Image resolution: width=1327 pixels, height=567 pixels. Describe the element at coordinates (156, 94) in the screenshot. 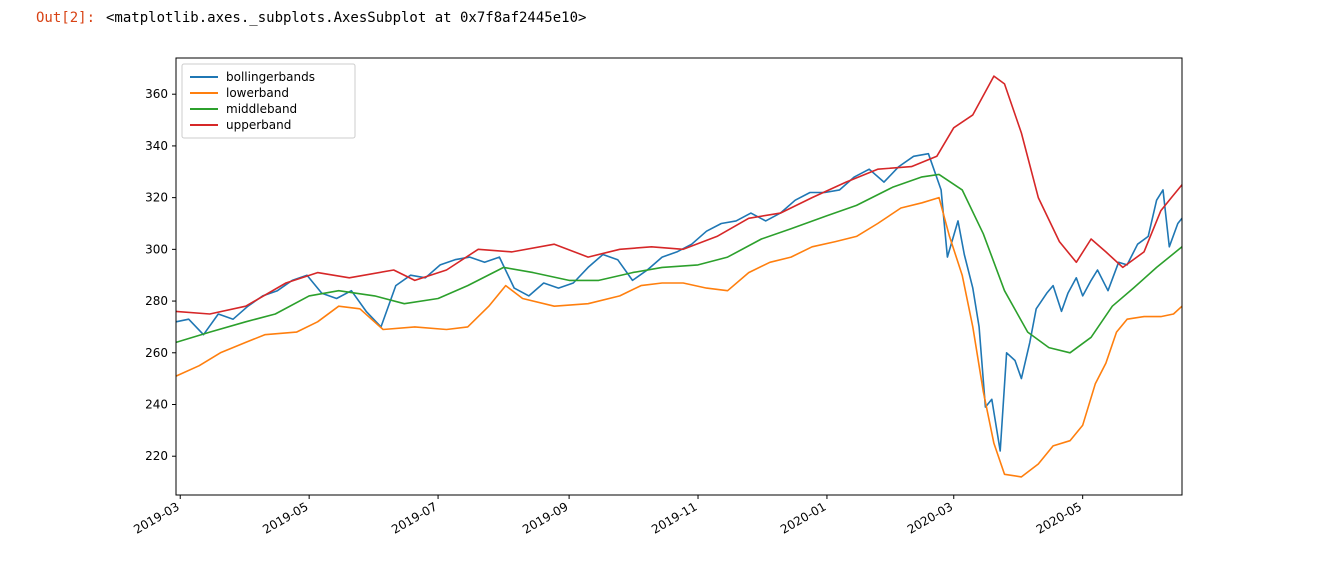

I see `y-tick-label: 360` at that location.